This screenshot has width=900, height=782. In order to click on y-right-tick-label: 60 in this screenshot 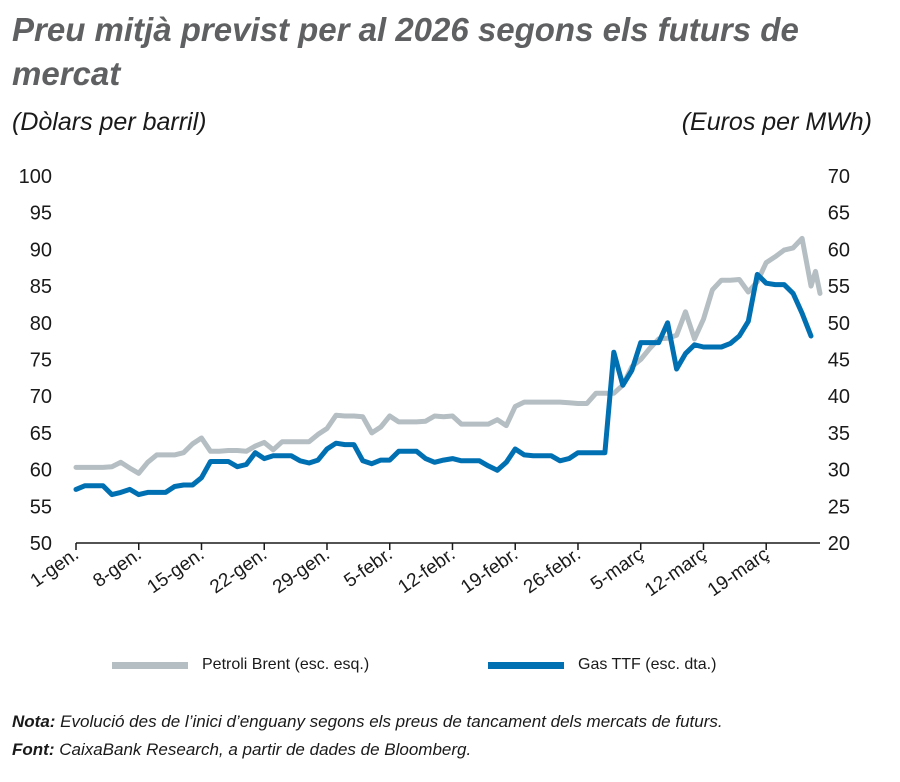, I will do `click(839, 250)`.